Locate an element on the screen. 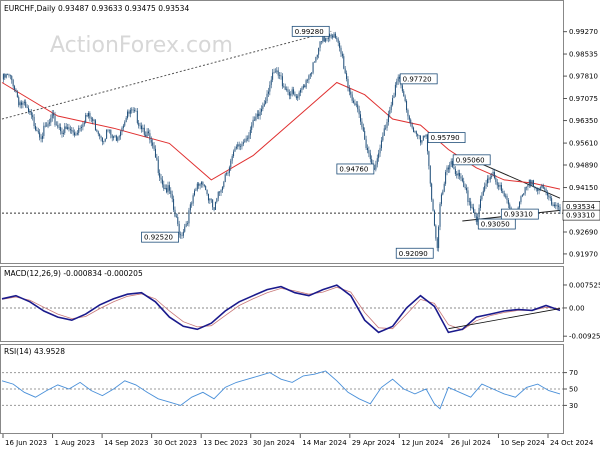 The width and height of the screenshot is (600, 450). y-tick-label: 0.94150 is located at coordinates (583, 188).